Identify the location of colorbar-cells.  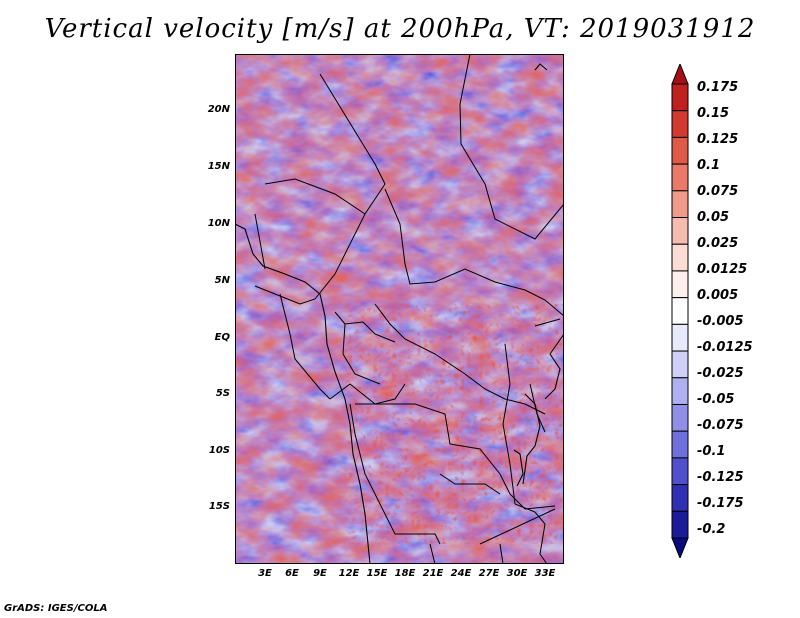
(680, 311).